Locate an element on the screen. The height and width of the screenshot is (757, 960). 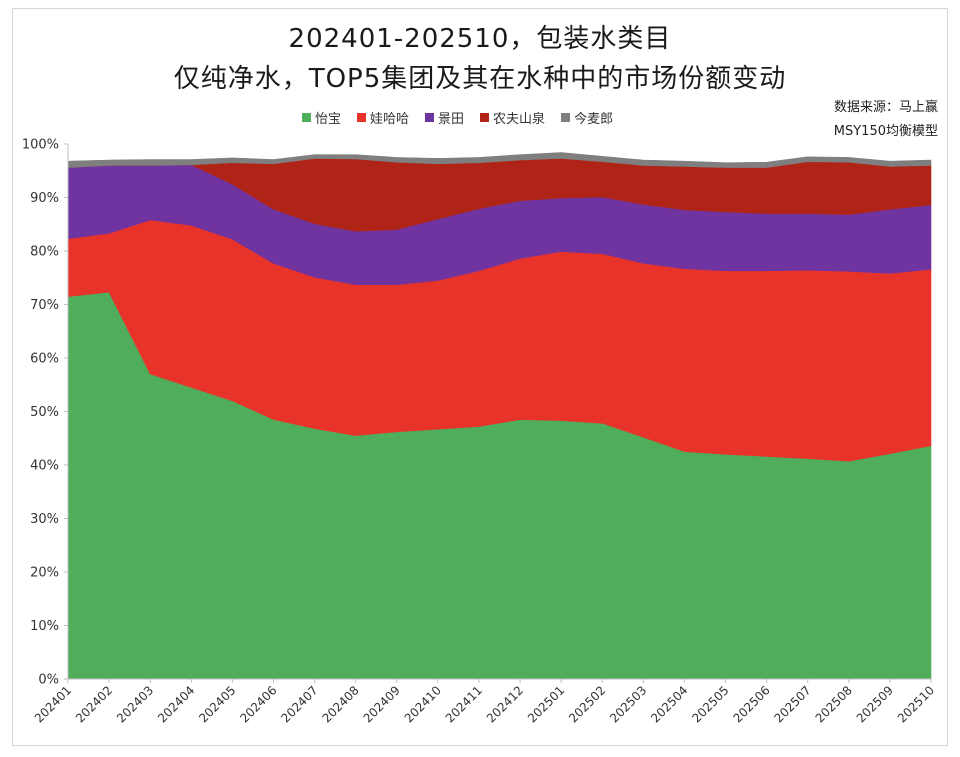
y-tick-label: 80% is located at coordinates (44, 252).